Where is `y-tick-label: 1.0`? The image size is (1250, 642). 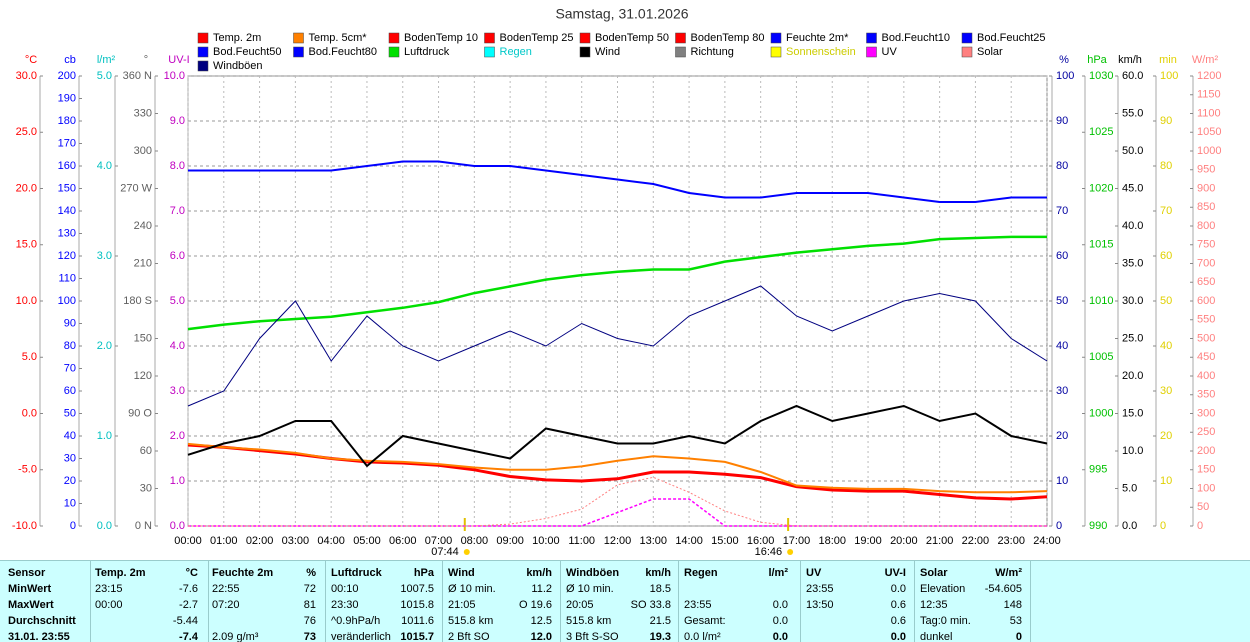
y-tick-label: 1.0 is located at coordinates (177, 481).